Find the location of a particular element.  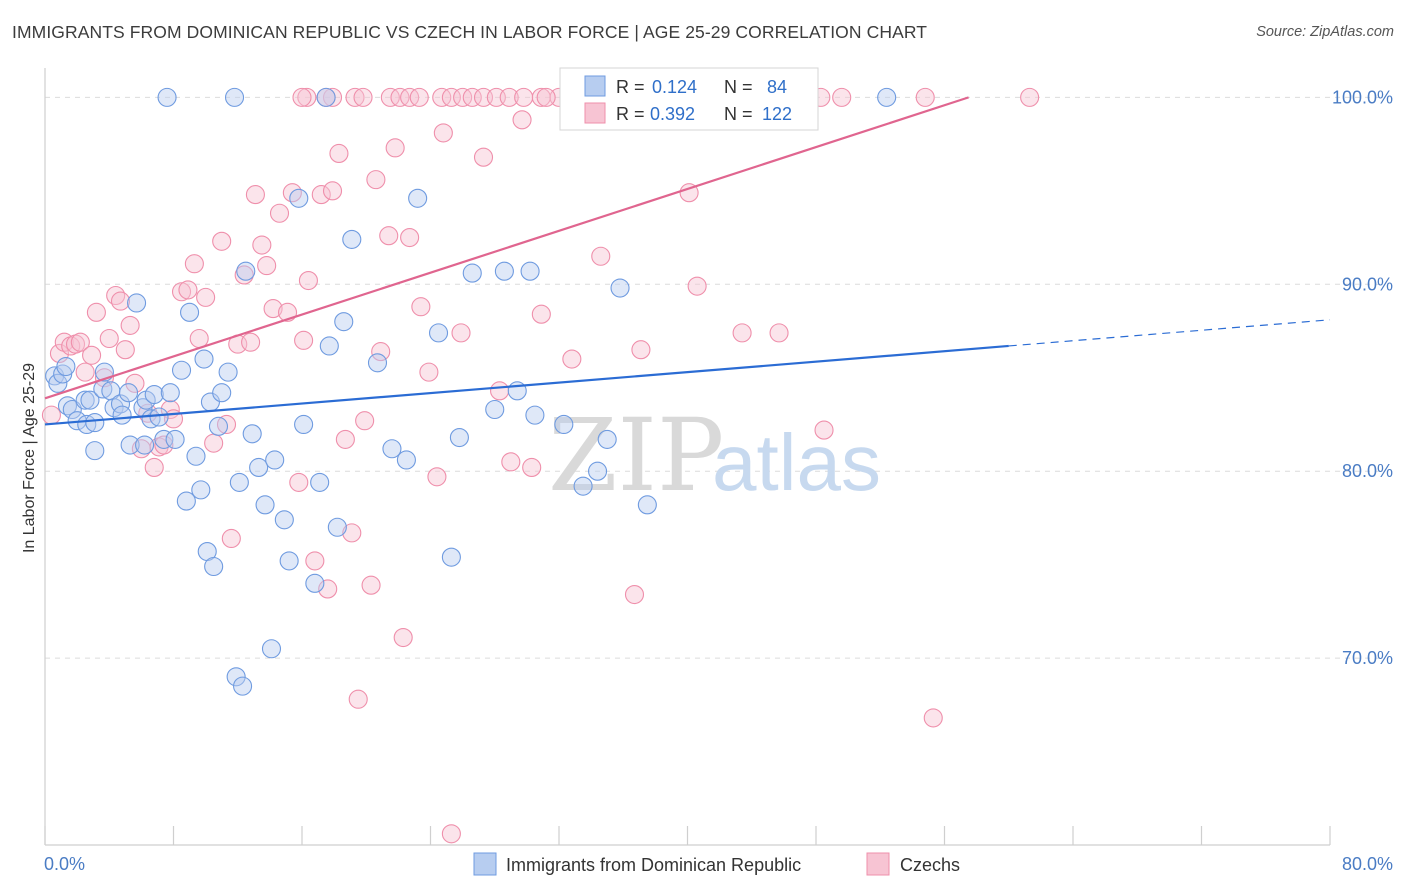

legend-pink-r-value: 0.392 is located at coordinates (672, 114).